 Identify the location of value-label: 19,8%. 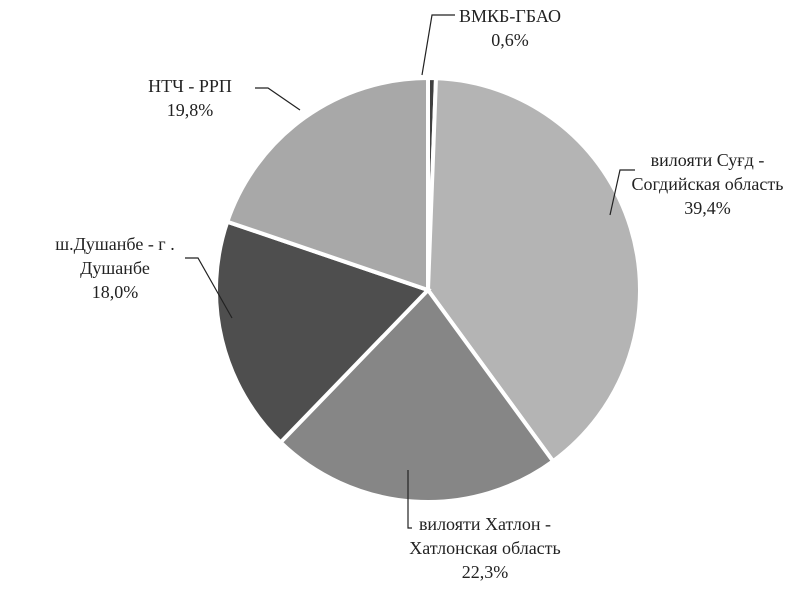
(190, 110).